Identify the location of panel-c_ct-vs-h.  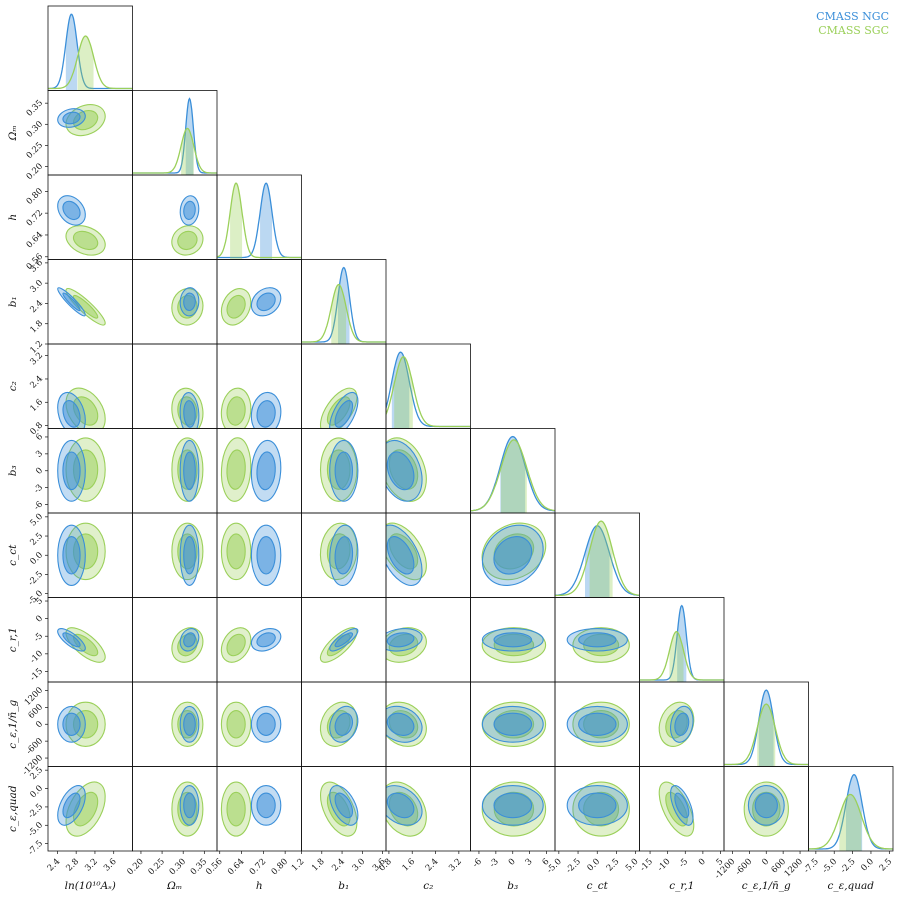
(259, 555).